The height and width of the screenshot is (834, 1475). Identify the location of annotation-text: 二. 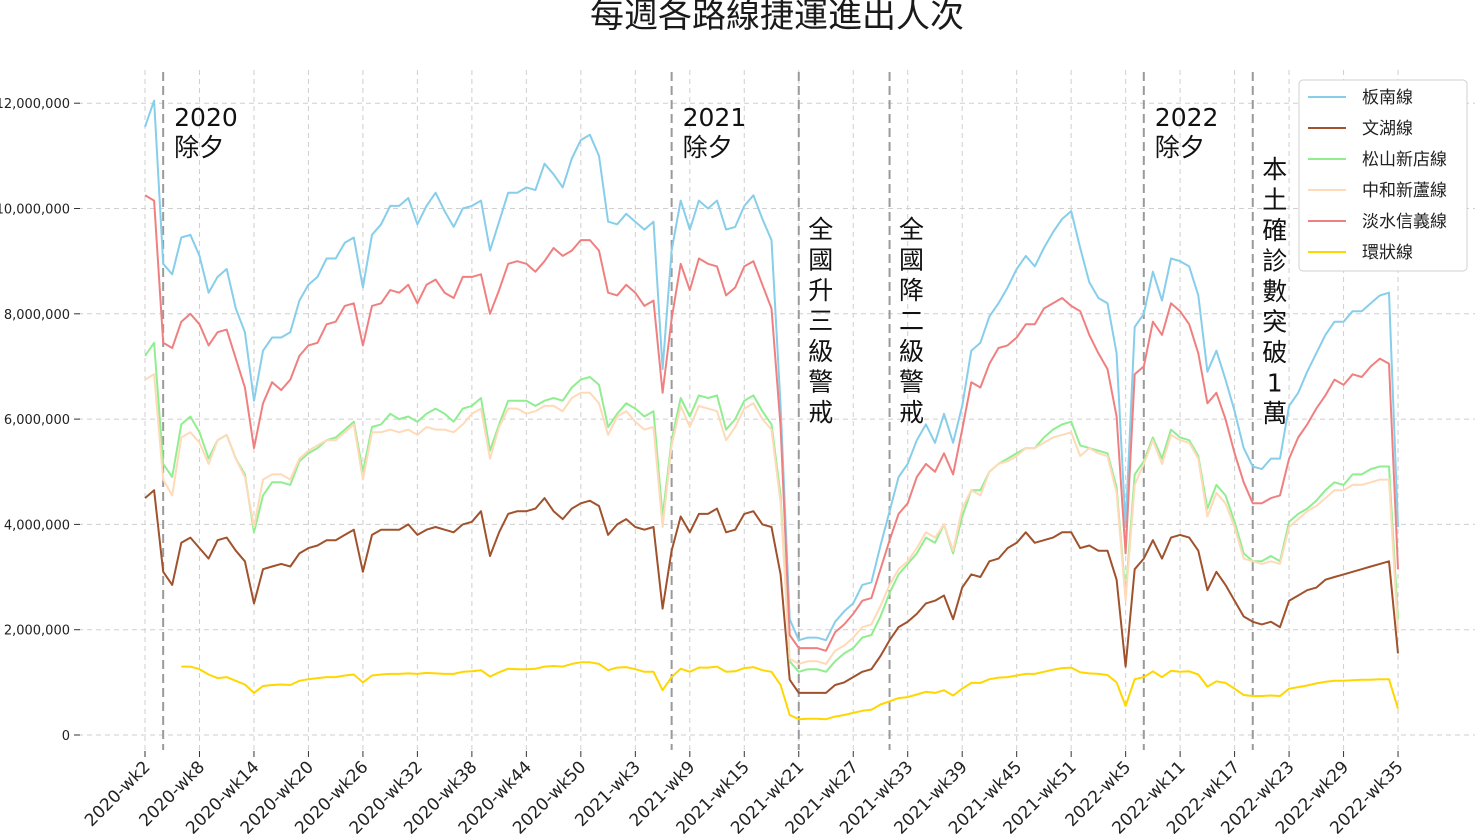
(911, 321).